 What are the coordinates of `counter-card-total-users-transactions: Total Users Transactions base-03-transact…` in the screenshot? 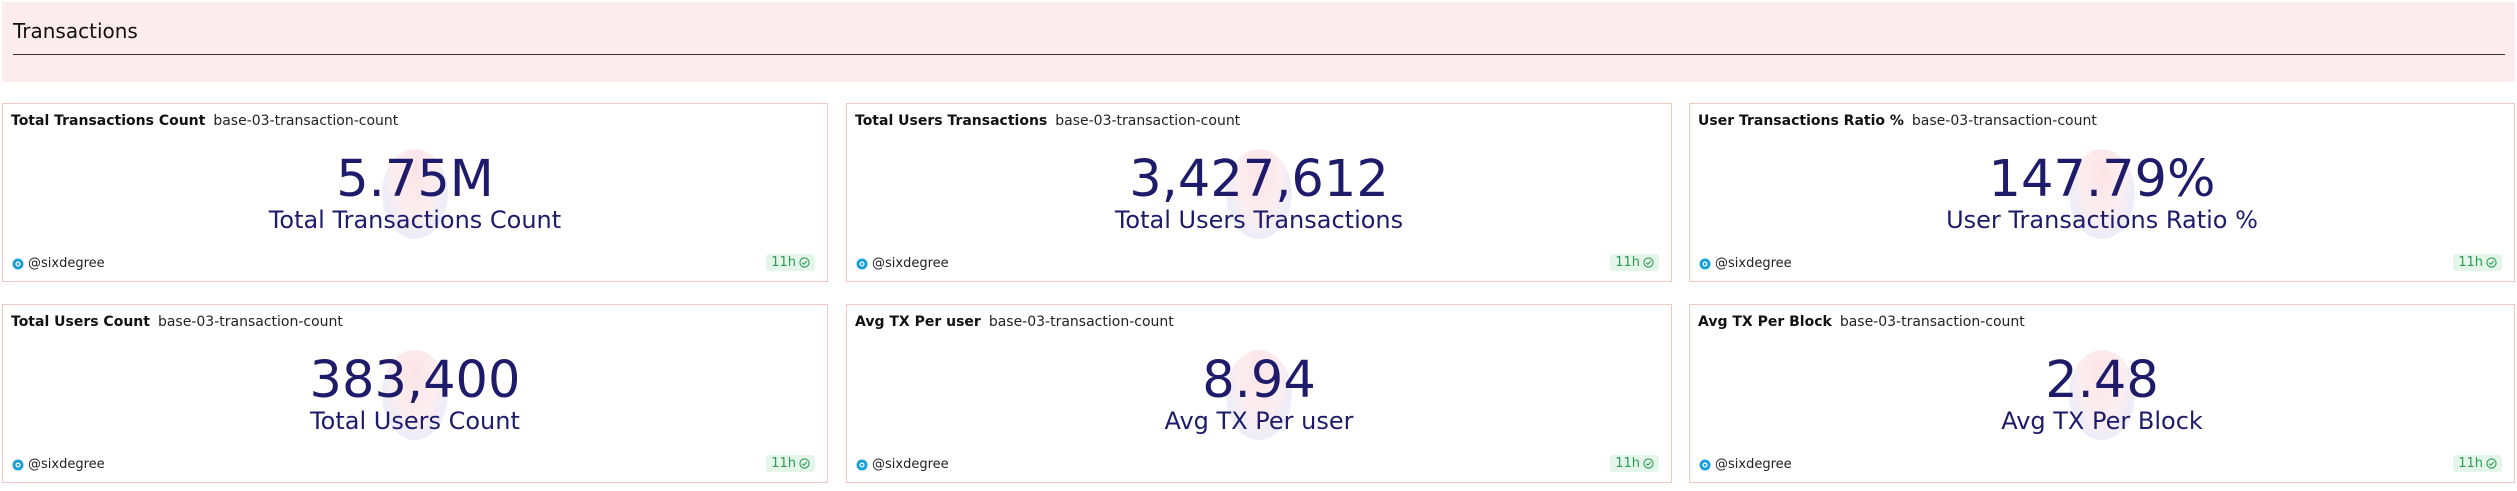 It's located at (1259, 192).